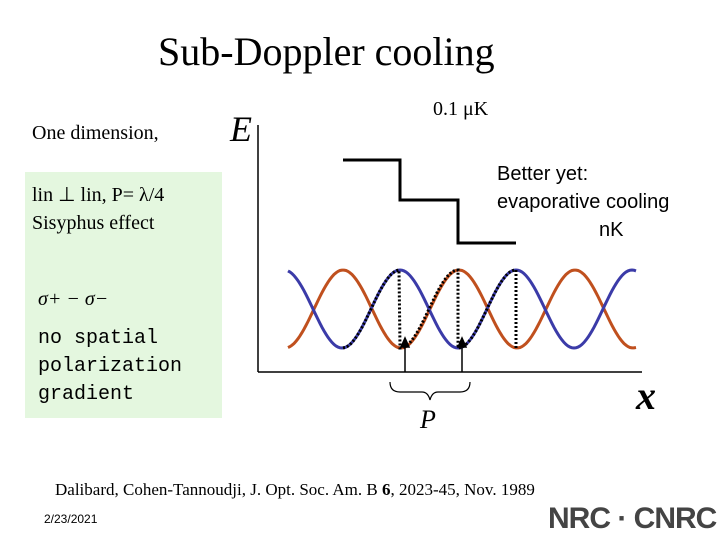 The width and height of the screenshot is (720, 540). What do you see at coordinates (98, 195) in the screenshot?
I see `config: lin ⊥ lin, P= λ/4` at bounding box center [98, 195].